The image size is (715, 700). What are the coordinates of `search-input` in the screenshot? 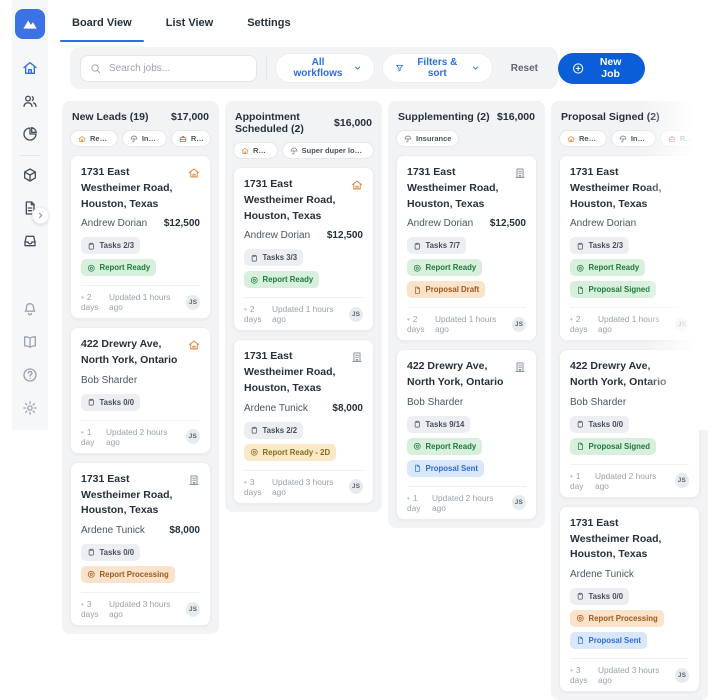 It's located at (177, 68).